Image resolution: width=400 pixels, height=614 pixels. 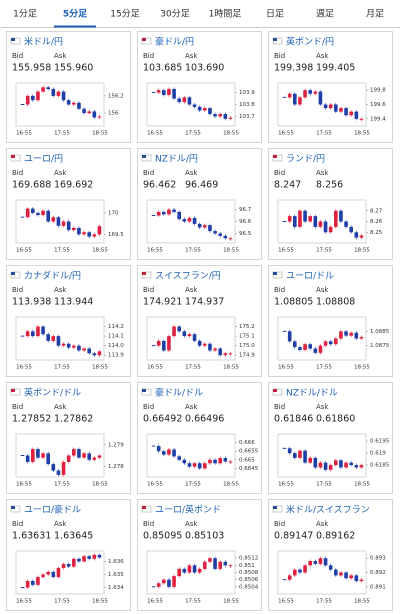 I want to click on pair-name: 米ドル/スイスフラン, so click(x=328, y=510).